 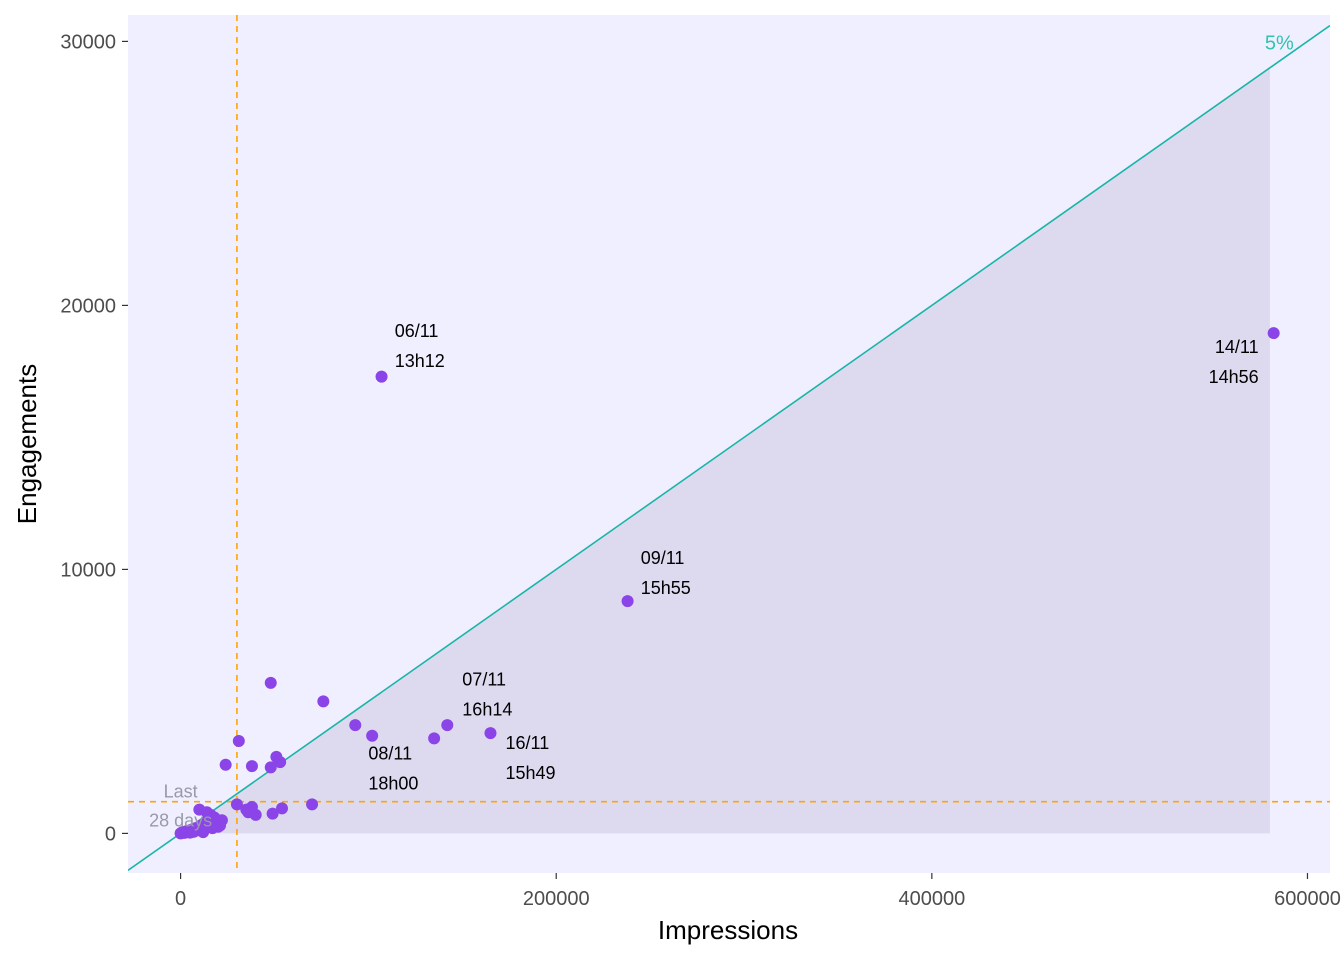 What do you see at coordinates (181, 792) in the screenshot?
I see `avg-label-line: Last` at bounding box center [181, 792].